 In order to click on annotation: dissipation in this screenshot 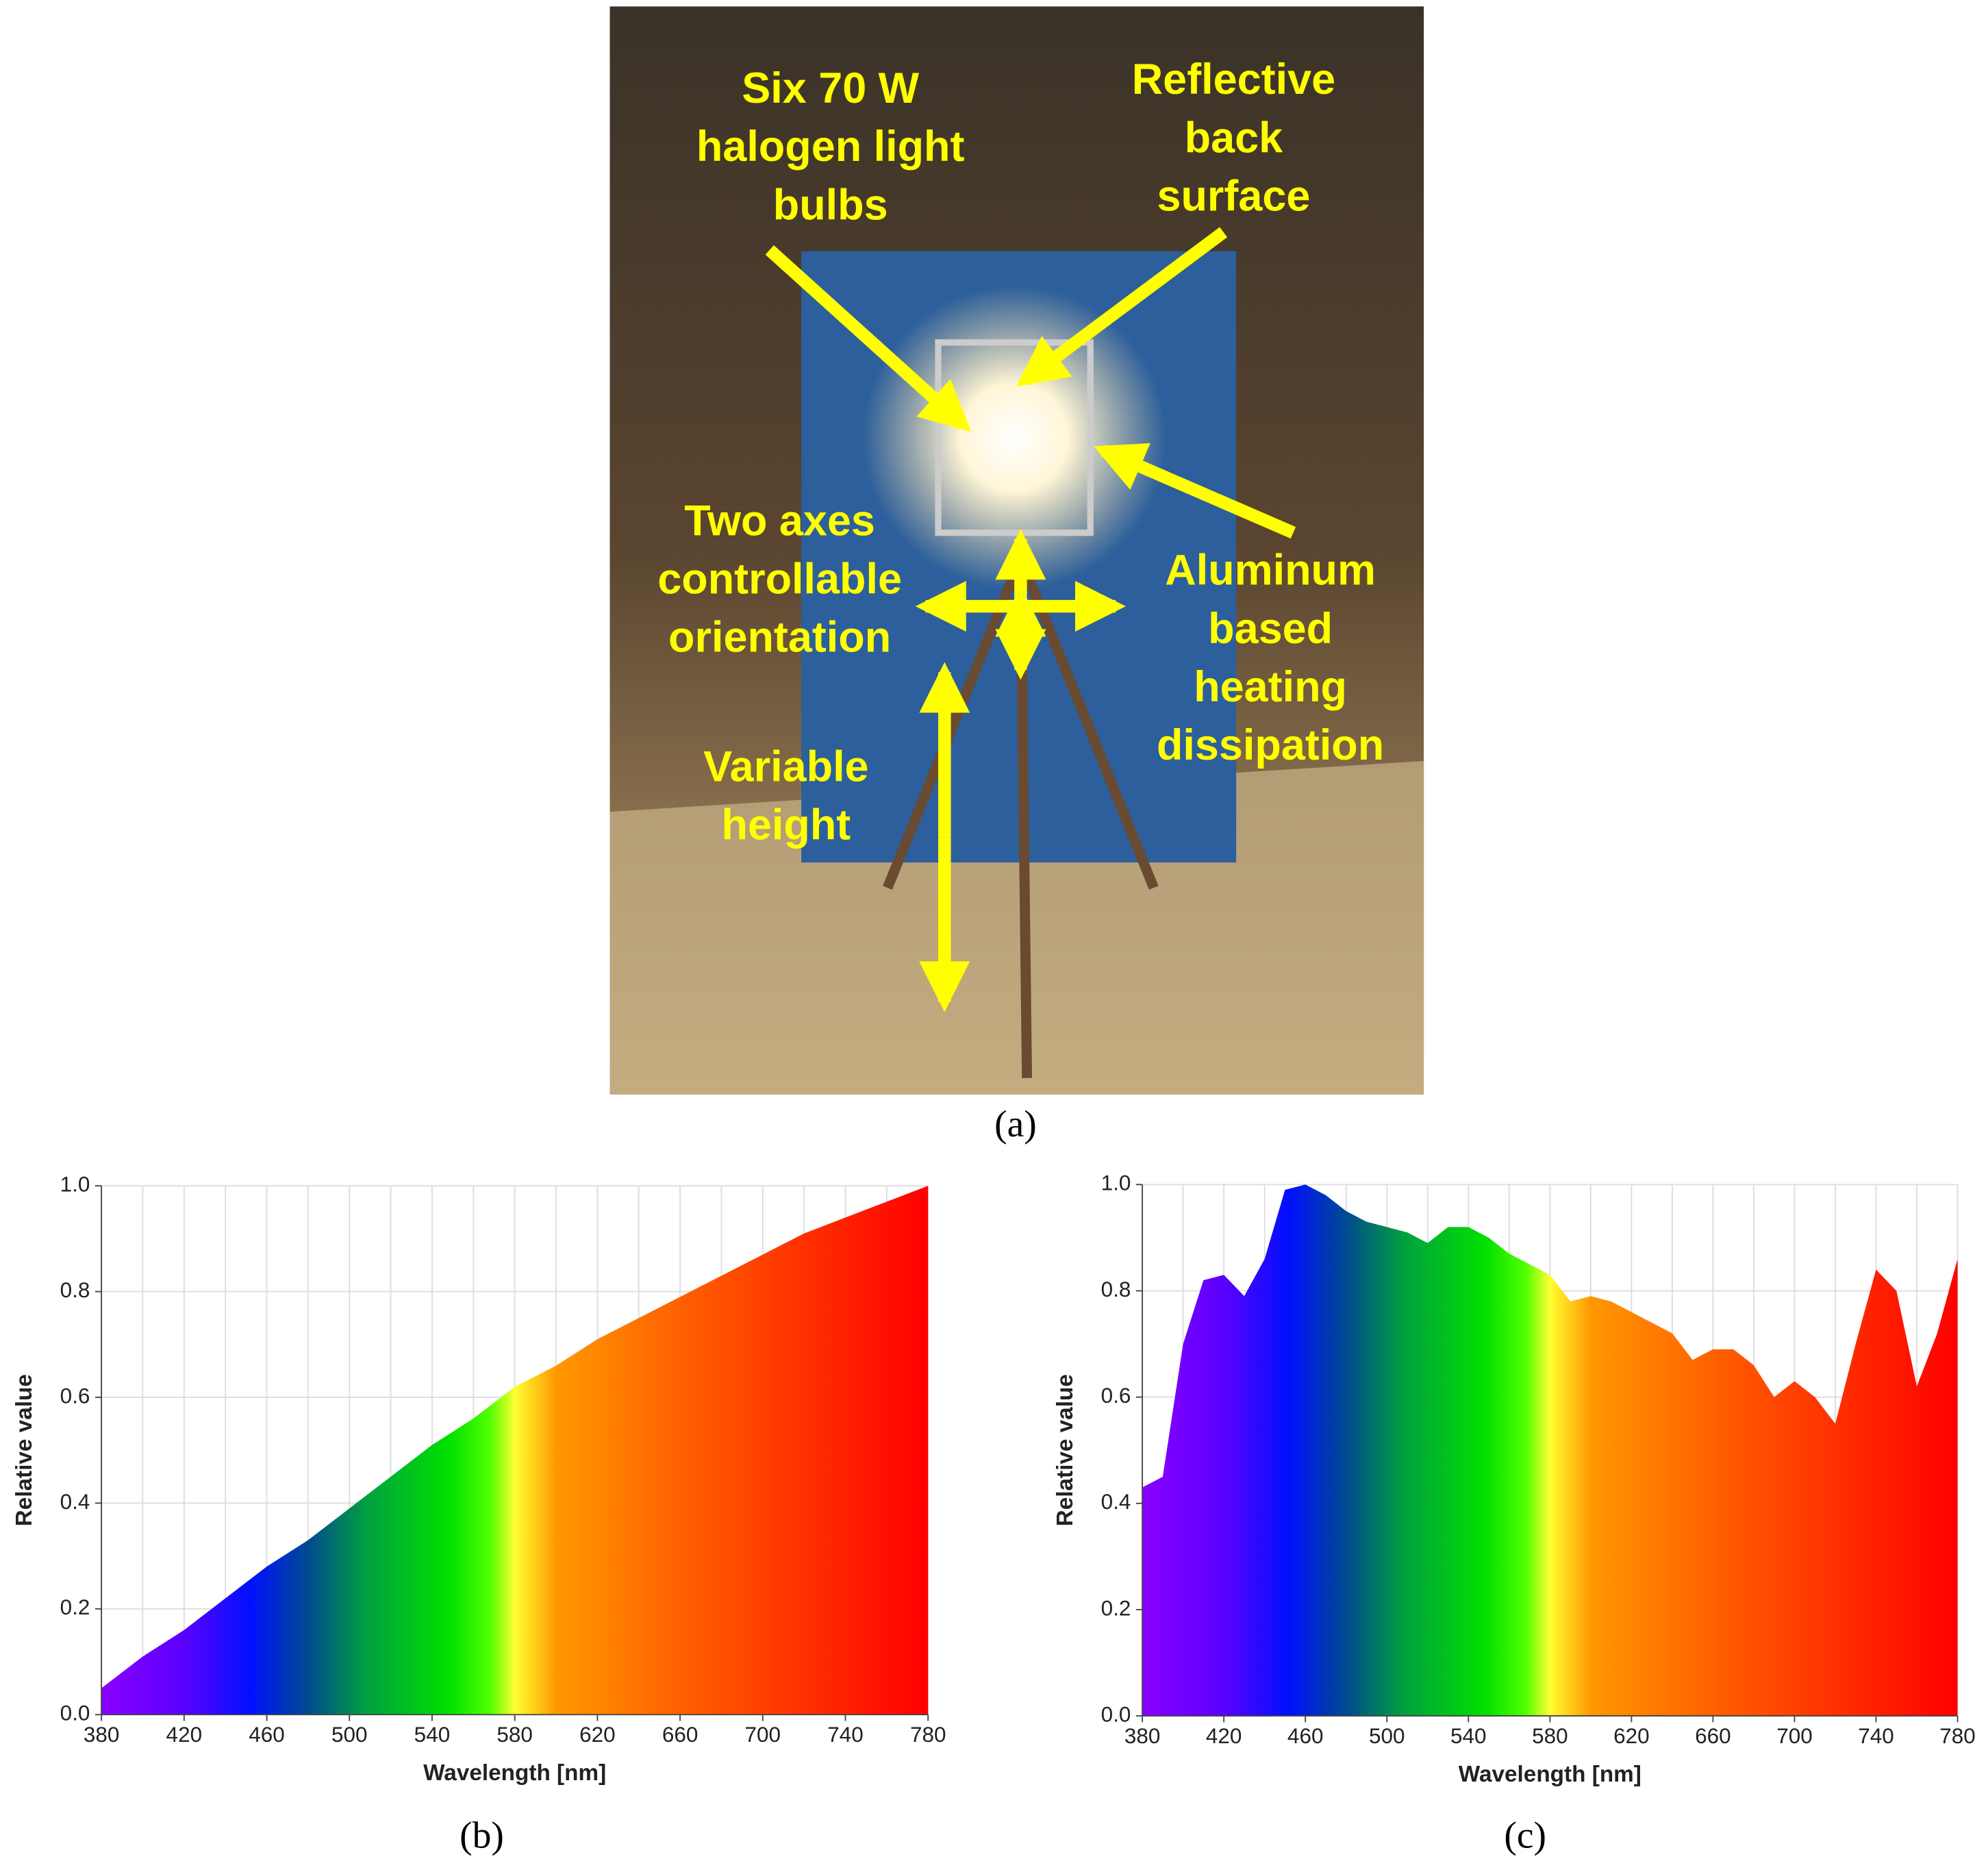, I will do `click(1270, 745)`.